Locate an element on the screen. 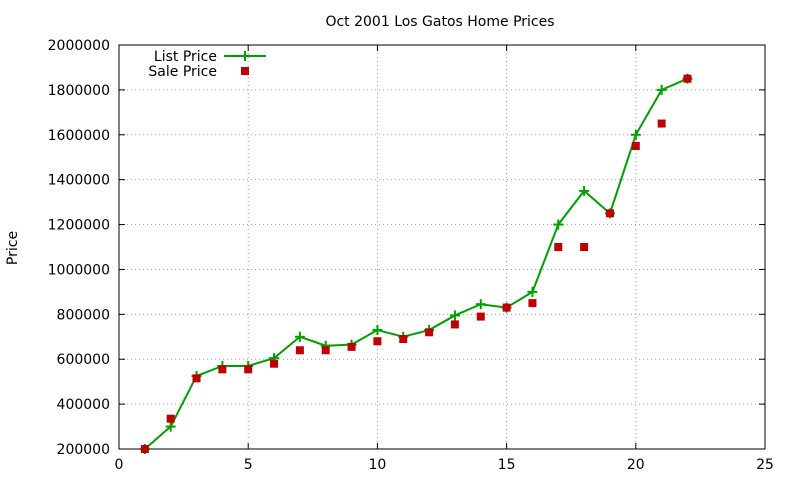 The width and height of the screenshot is (800, 480). y-axis-label: Price is located at coordinates (13, 248).